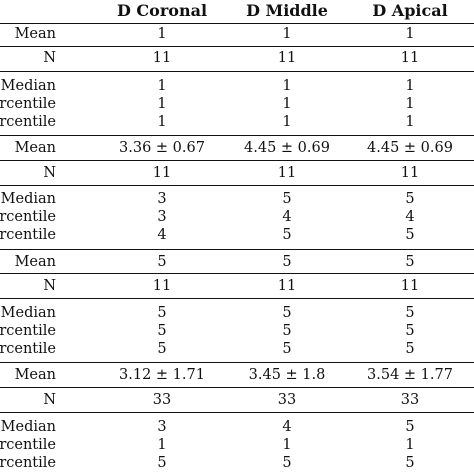 Image resolution: width=474 pixels, height=474 pixels. Describe the element at coordinates (237, 86) in the screenshot. I see `table-row: Median 1 1 1` at that location.